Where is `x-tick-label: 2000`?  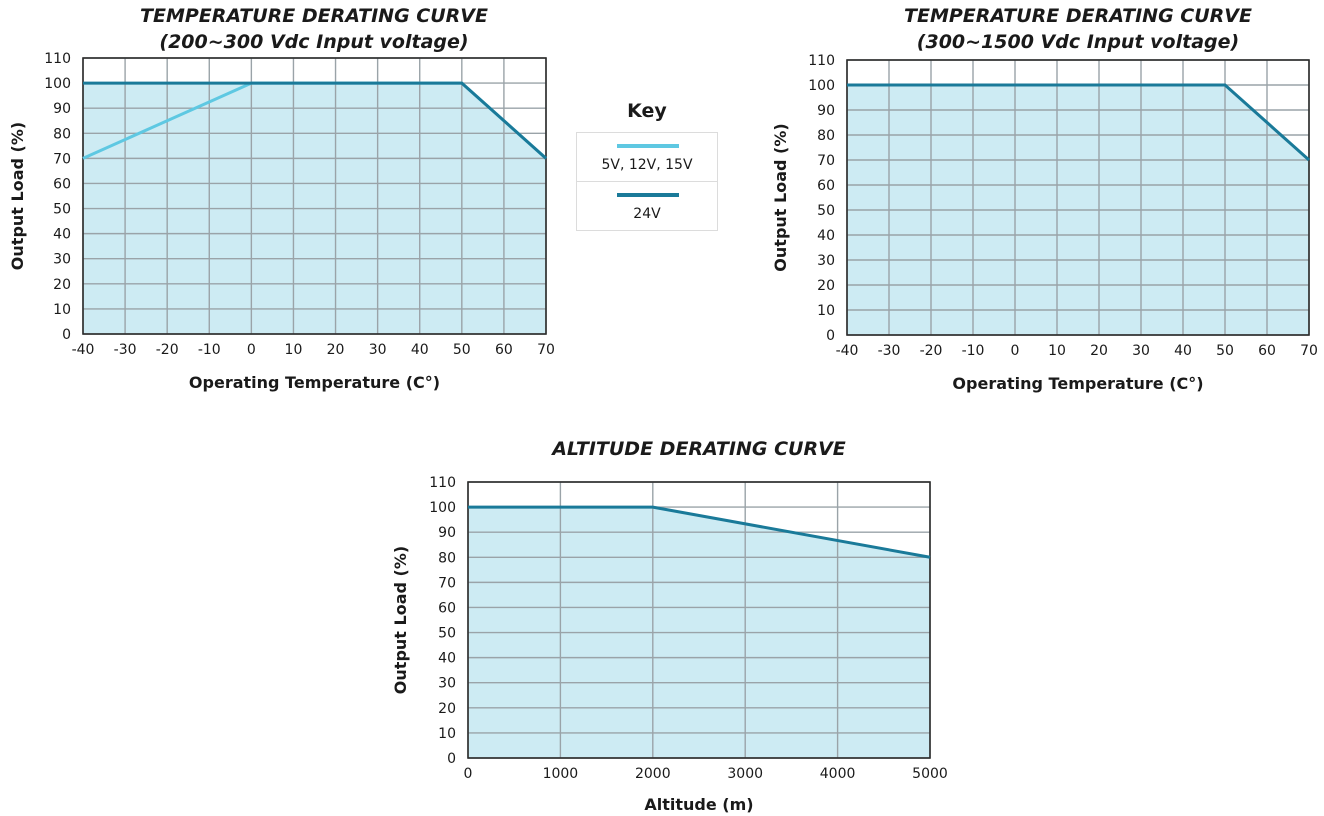
x-tick-label: 2000 is located at coordinates (653, 774).